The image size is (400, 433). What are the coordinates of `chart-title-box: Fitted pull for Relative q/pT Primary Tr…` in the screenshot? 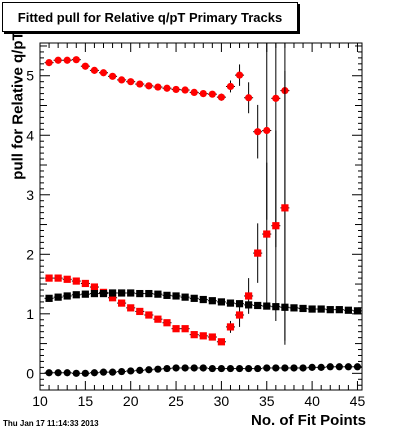 It's located at (150, 17).